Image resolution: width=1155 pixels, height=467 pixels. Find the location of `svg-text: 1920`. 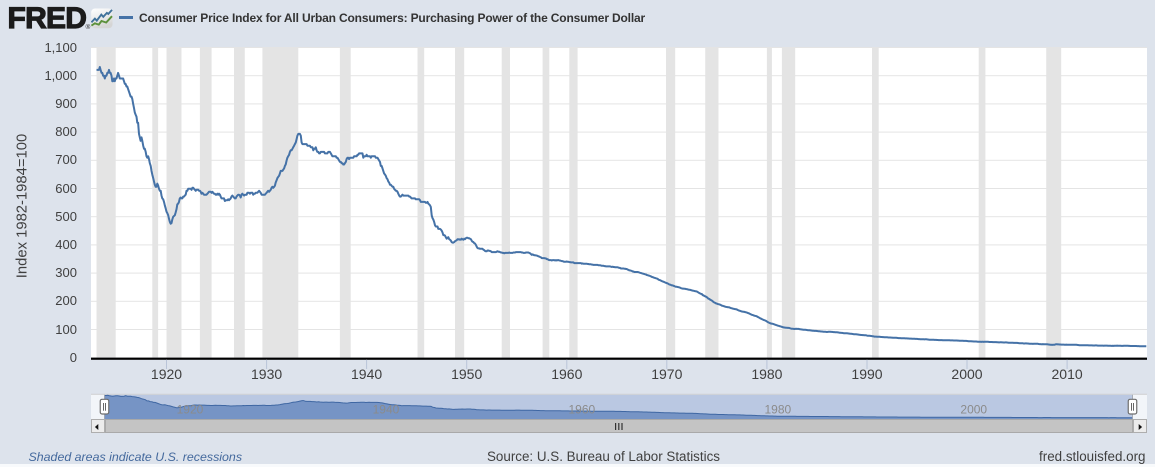

svg-text: 1920 is located at coordinates (190, 410).